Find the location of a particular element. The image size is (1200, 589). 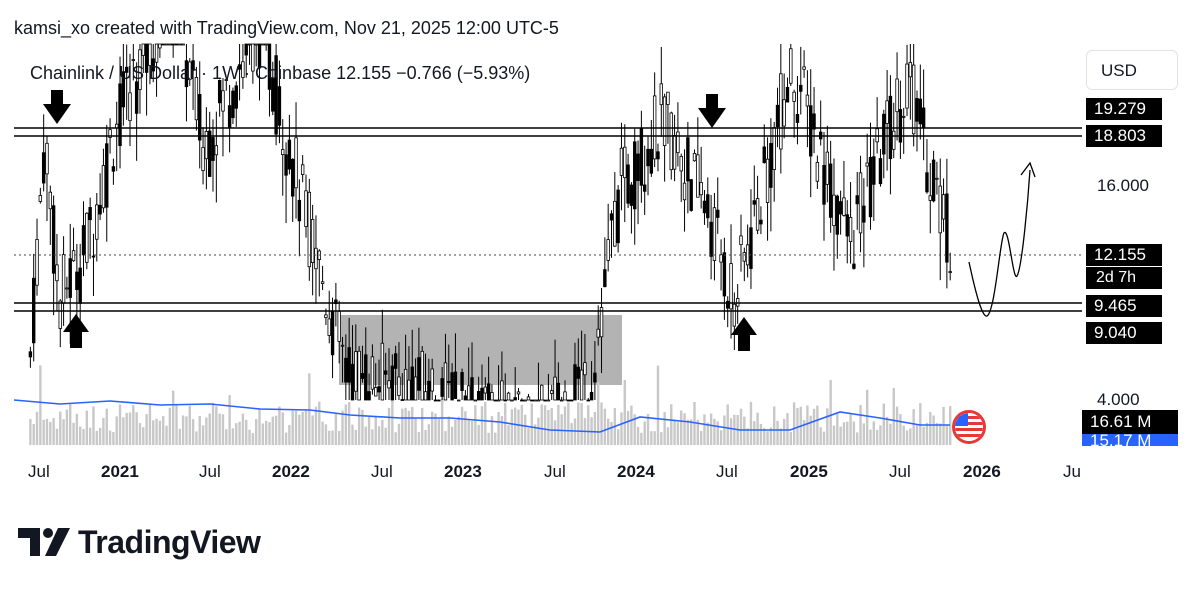

time-label-year: 2023 is located at coordinates (463, 471).